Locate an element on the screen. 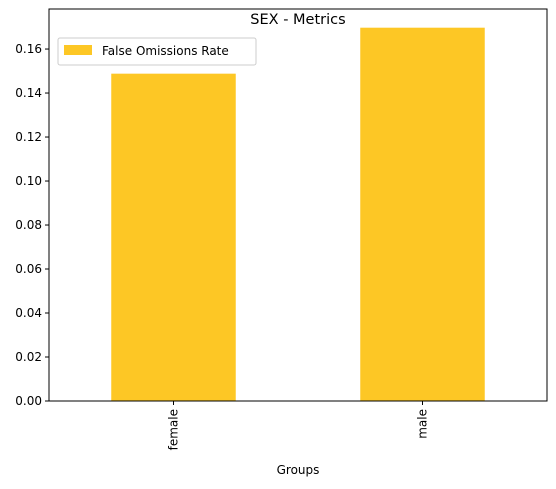 This screenshot has height=489, width=556. y-axis: 0.00 0.02 0.04 0.06 0.08 0.10 0.12 0.14 0.16 is located at coordinates (32, 225).